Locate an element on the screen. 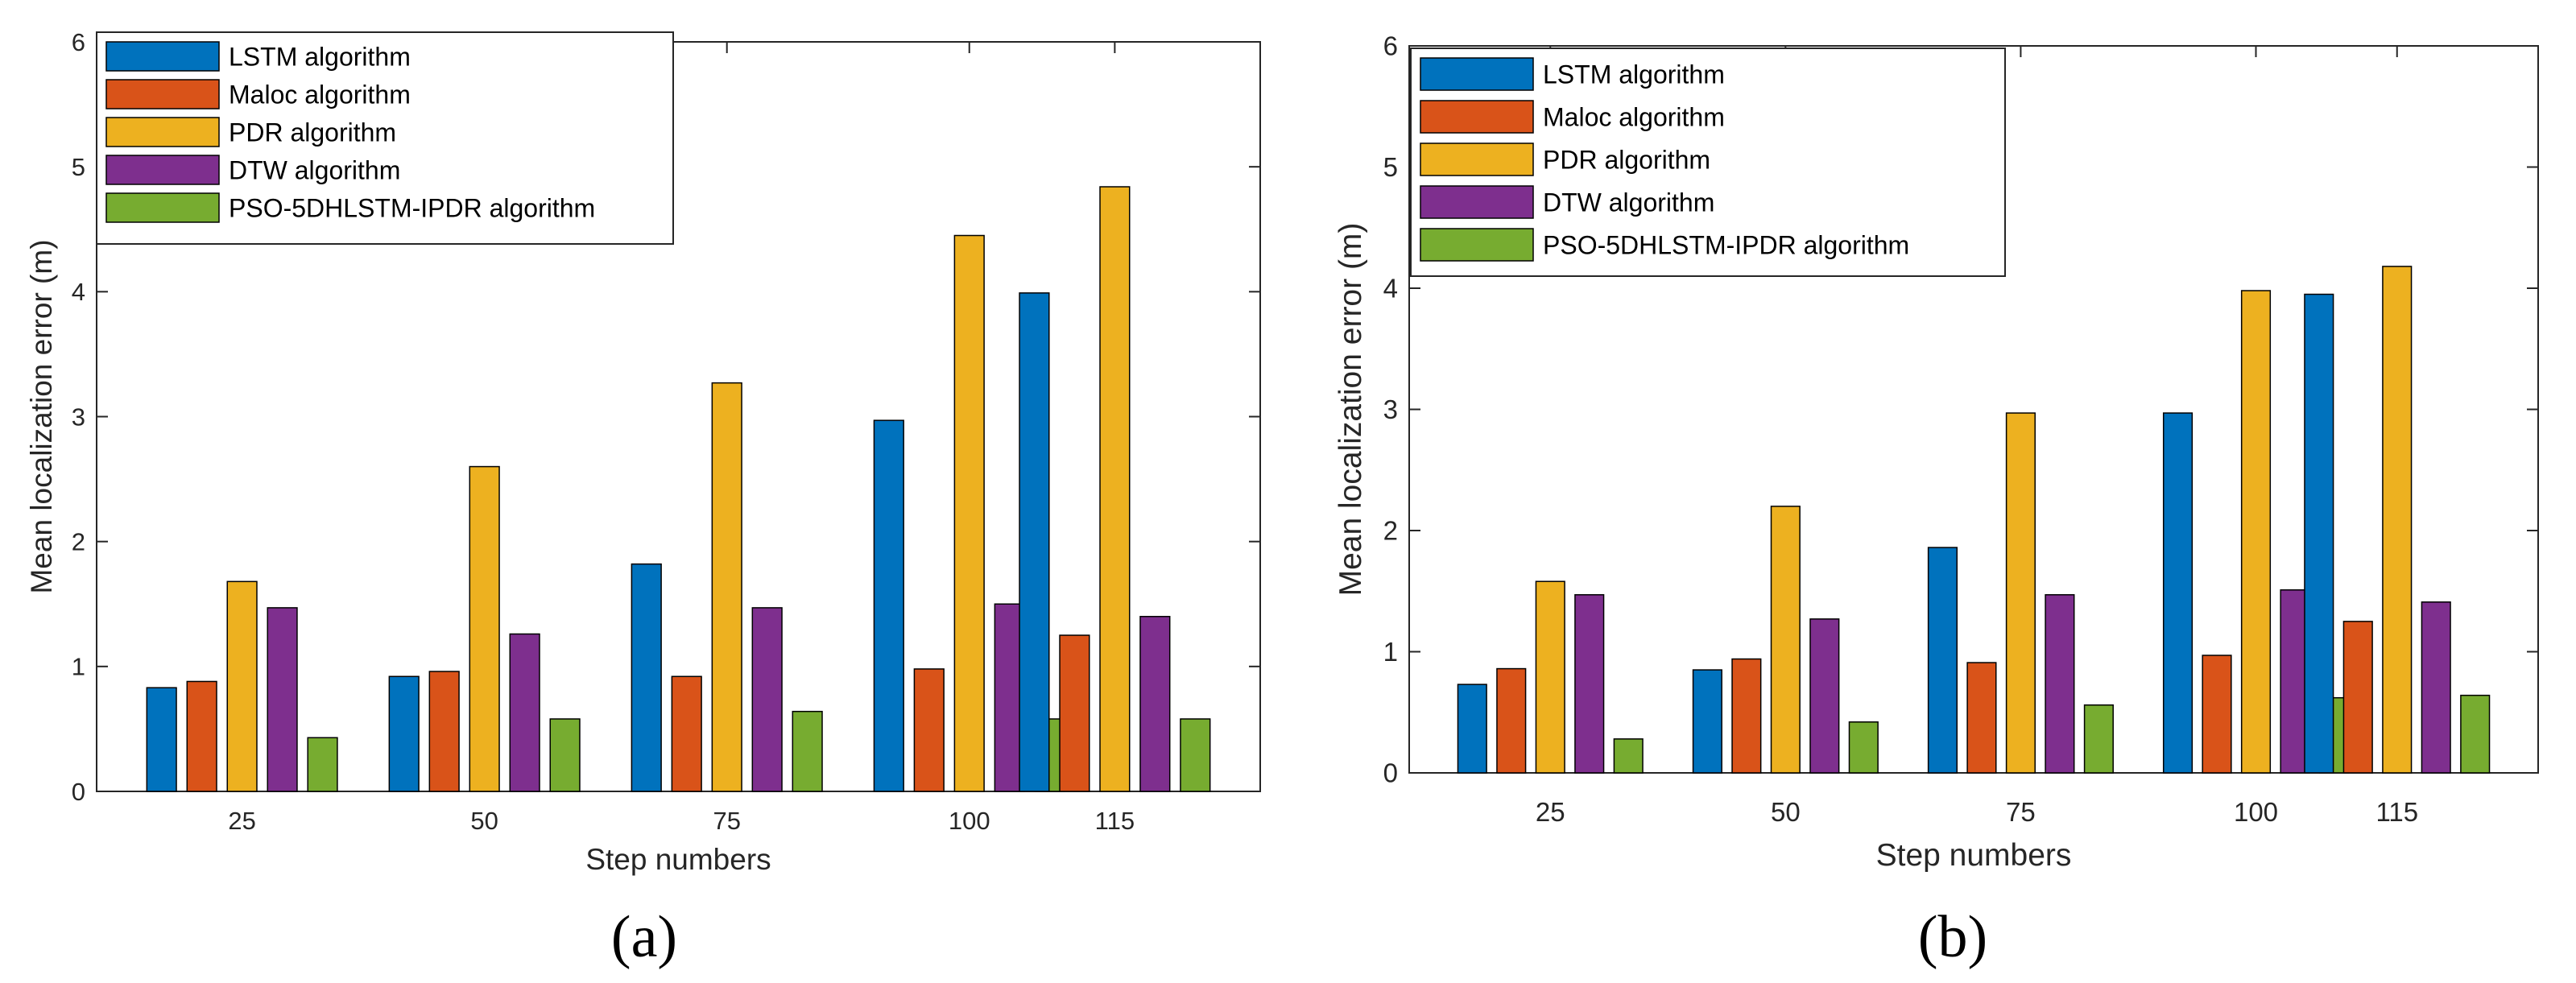 This screenshot has width=2576, height=983. panel-label: (a) is located at coordinates (644, 937).